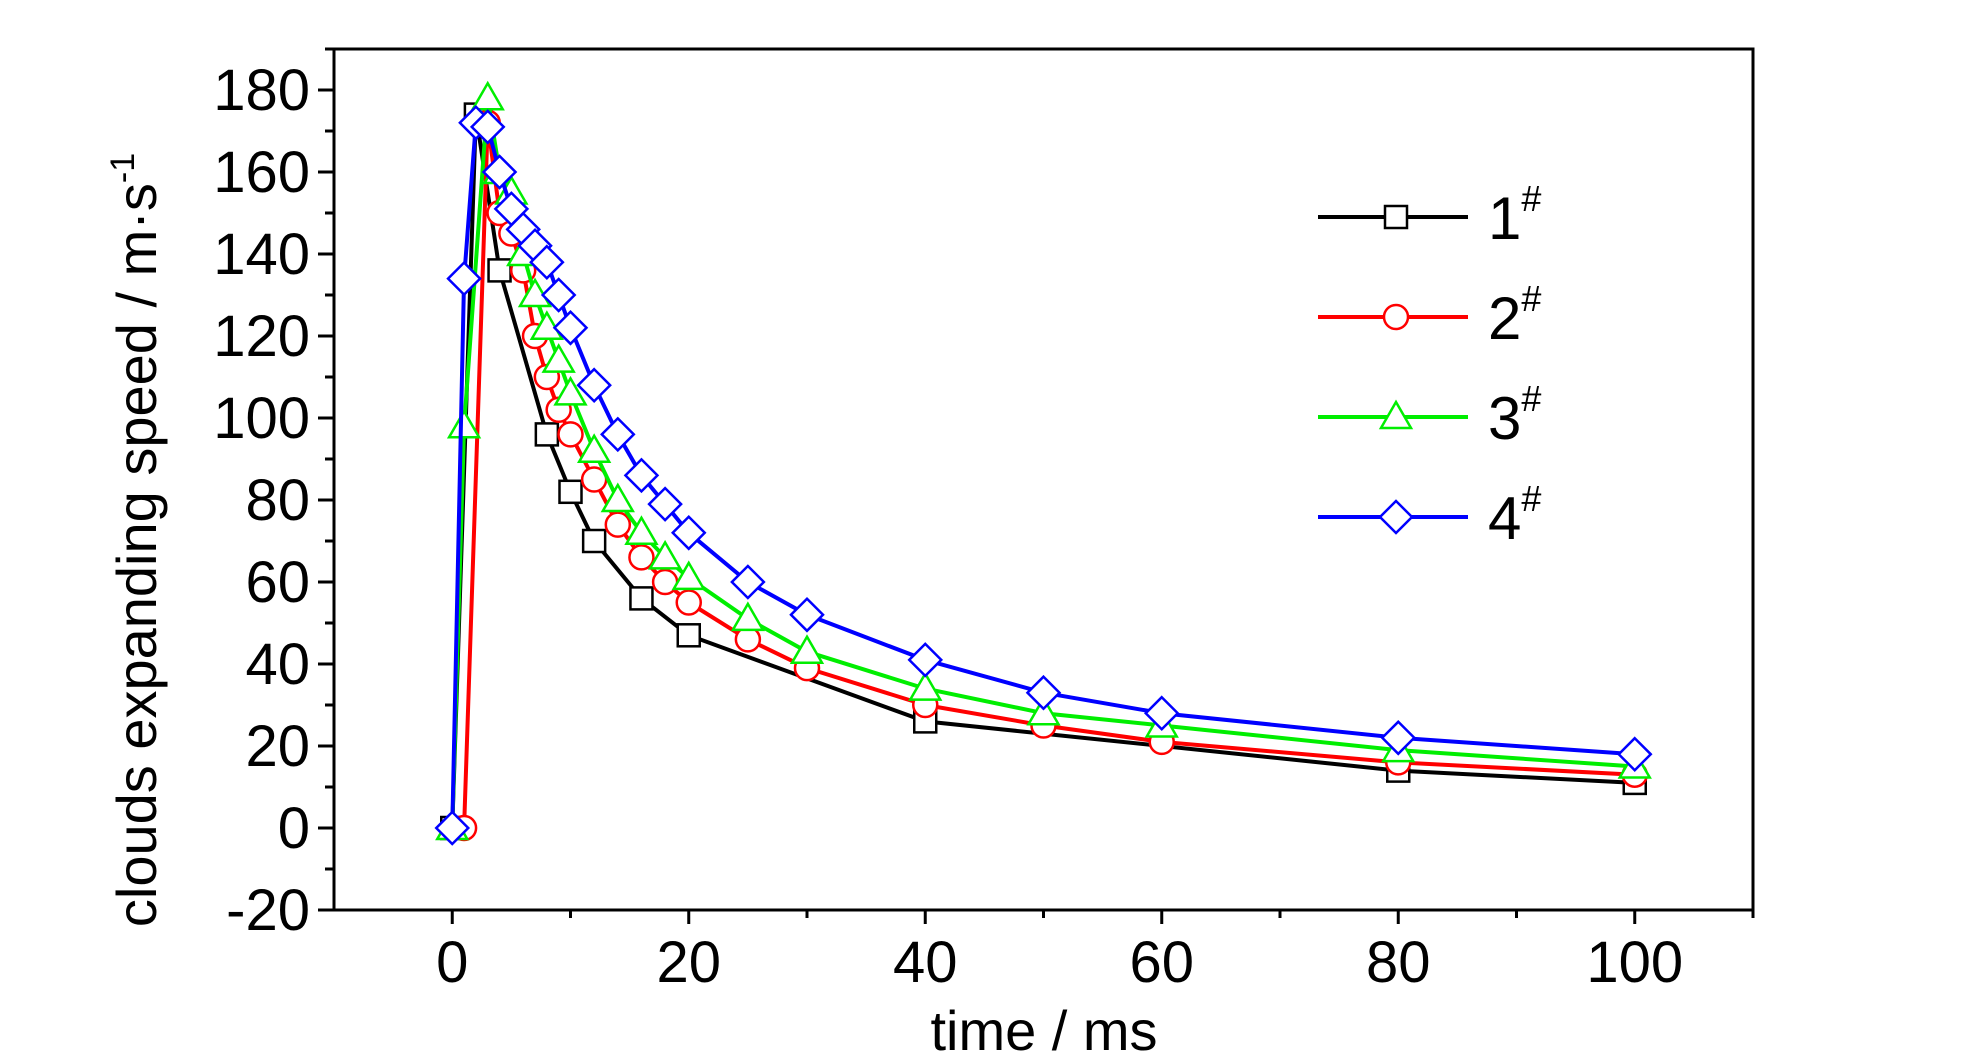  I want to click on y-tick-label: 40, so click(277, 664).